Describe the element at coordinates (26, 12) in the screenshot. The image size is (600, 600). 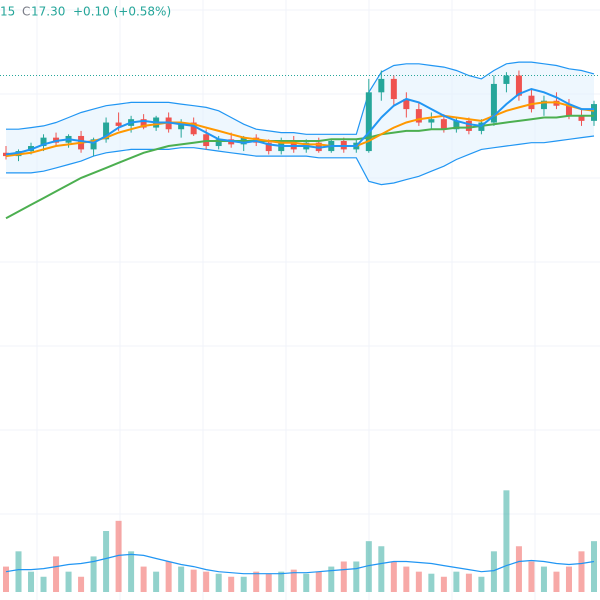
I see `legend-close-label: C` at that location.